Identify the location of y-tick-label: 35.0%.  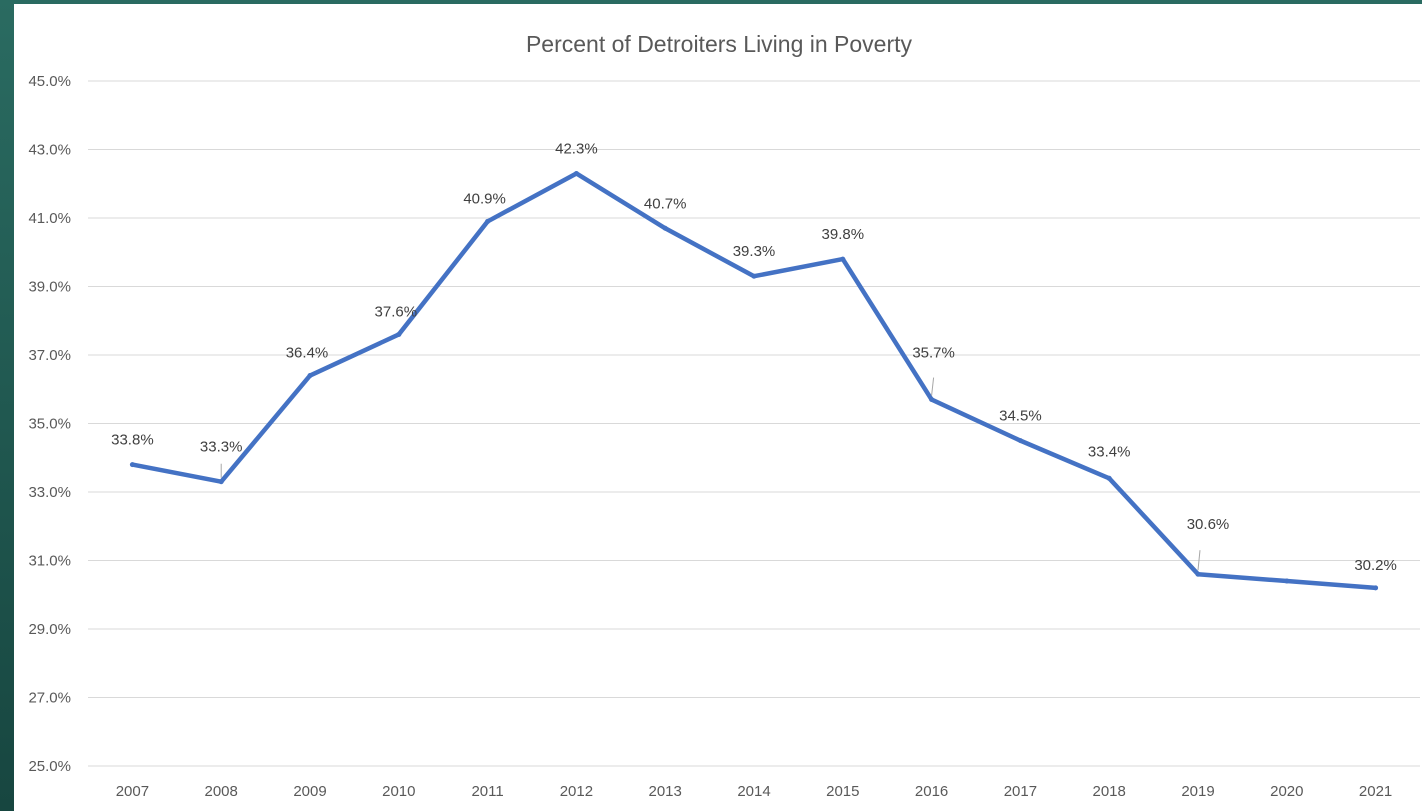
(49, 424).